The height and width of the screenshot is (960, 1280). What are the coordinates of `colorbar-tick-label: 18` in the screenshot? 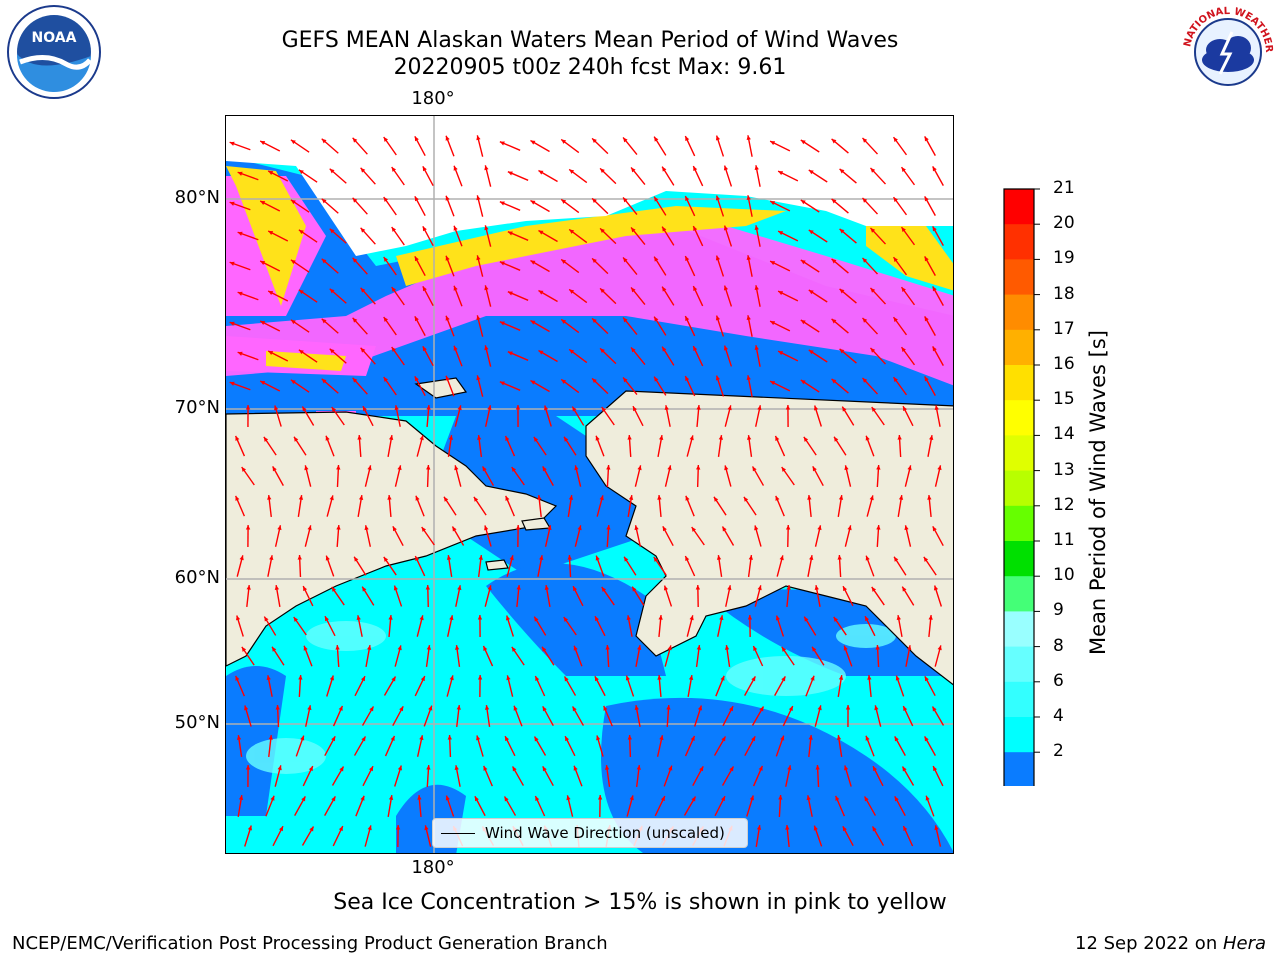 It's located at (1064, 293).